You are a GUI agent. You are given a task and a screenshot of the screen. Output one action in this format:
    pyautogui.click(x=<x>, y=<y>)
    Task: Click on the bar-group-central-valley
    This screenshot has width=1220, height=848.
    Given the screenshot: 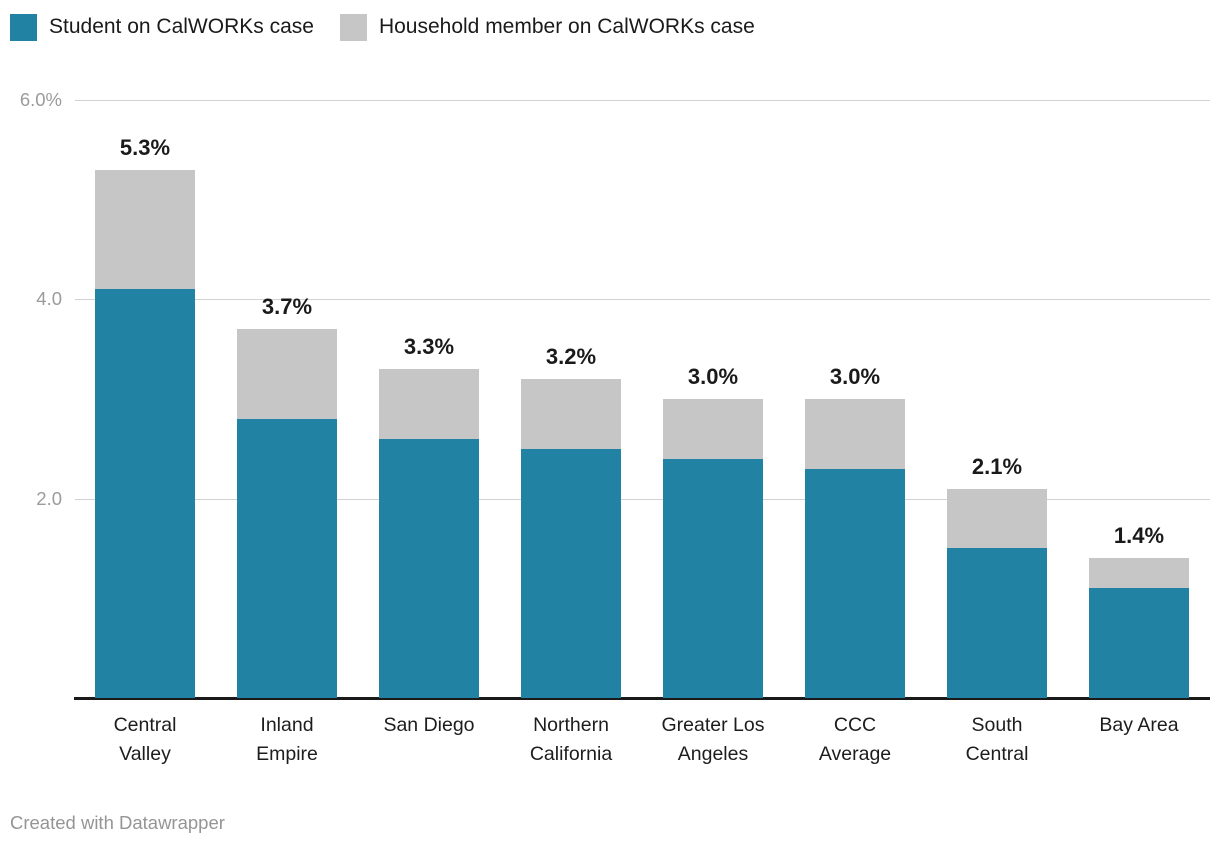 What is the action you would take?
    pyautogui.click(x=145, y=433)
    